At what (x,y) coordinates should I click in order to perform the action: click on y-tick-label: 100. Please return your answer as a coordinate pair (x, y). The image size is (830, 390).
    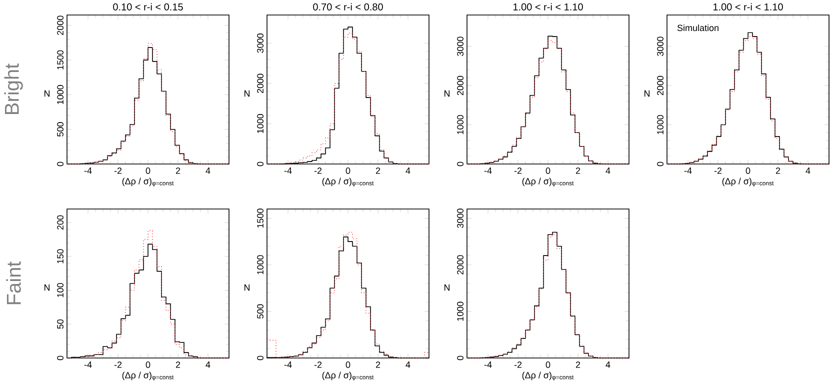
    Looking at the image, I should click on (60, 290).